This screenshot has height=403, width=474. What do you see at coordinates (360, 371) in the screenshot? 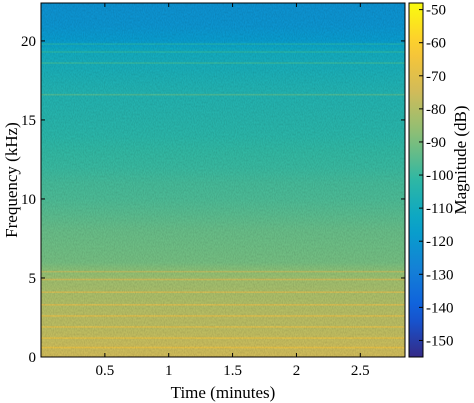
I see `x-tick-label: 2.5` at bounding box center [360, 371].